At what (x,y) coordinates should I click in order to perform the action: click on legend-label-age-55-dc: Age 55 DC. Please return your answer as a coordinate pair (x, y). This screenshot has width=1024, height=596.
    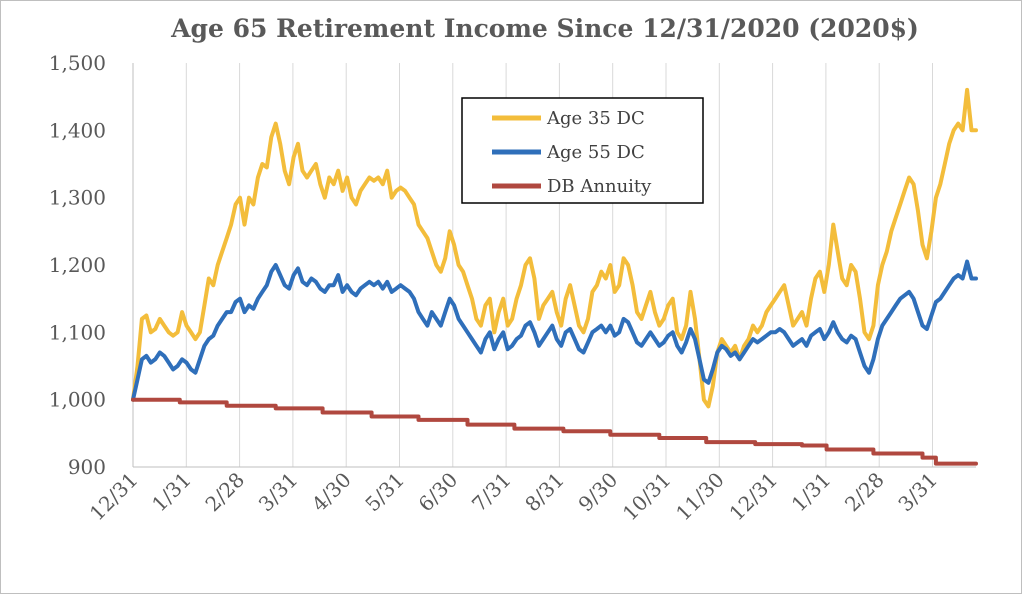
    Looking at the image, I should click on (595, 152).